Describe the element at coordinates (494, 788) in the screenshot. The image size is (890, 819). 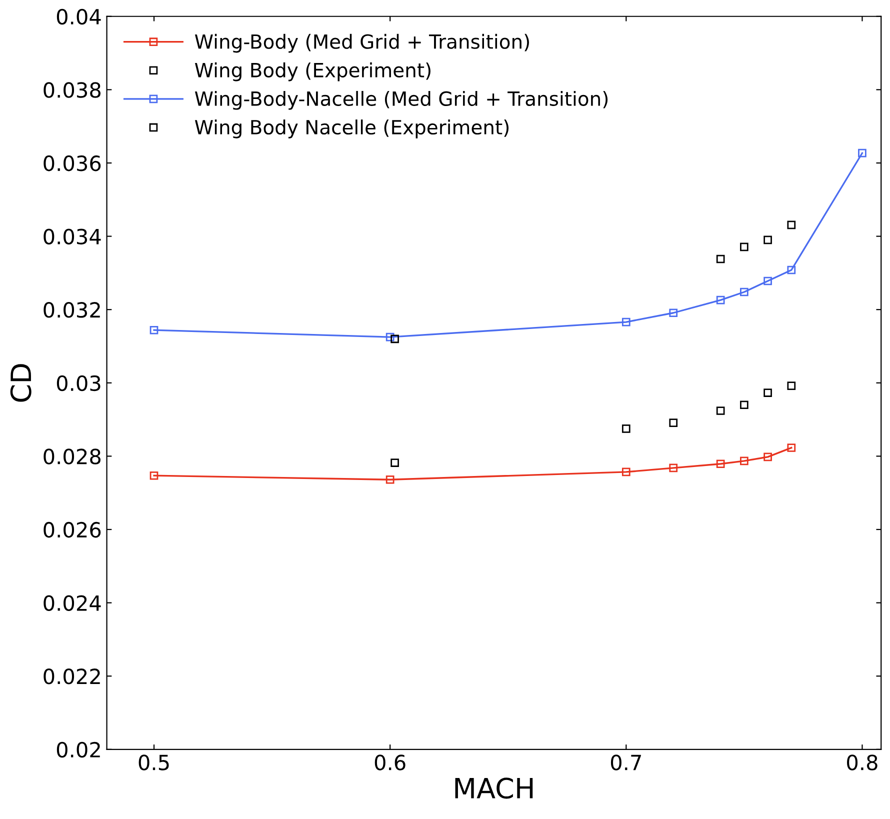
I see `x-axis-title: MACH` at that location.